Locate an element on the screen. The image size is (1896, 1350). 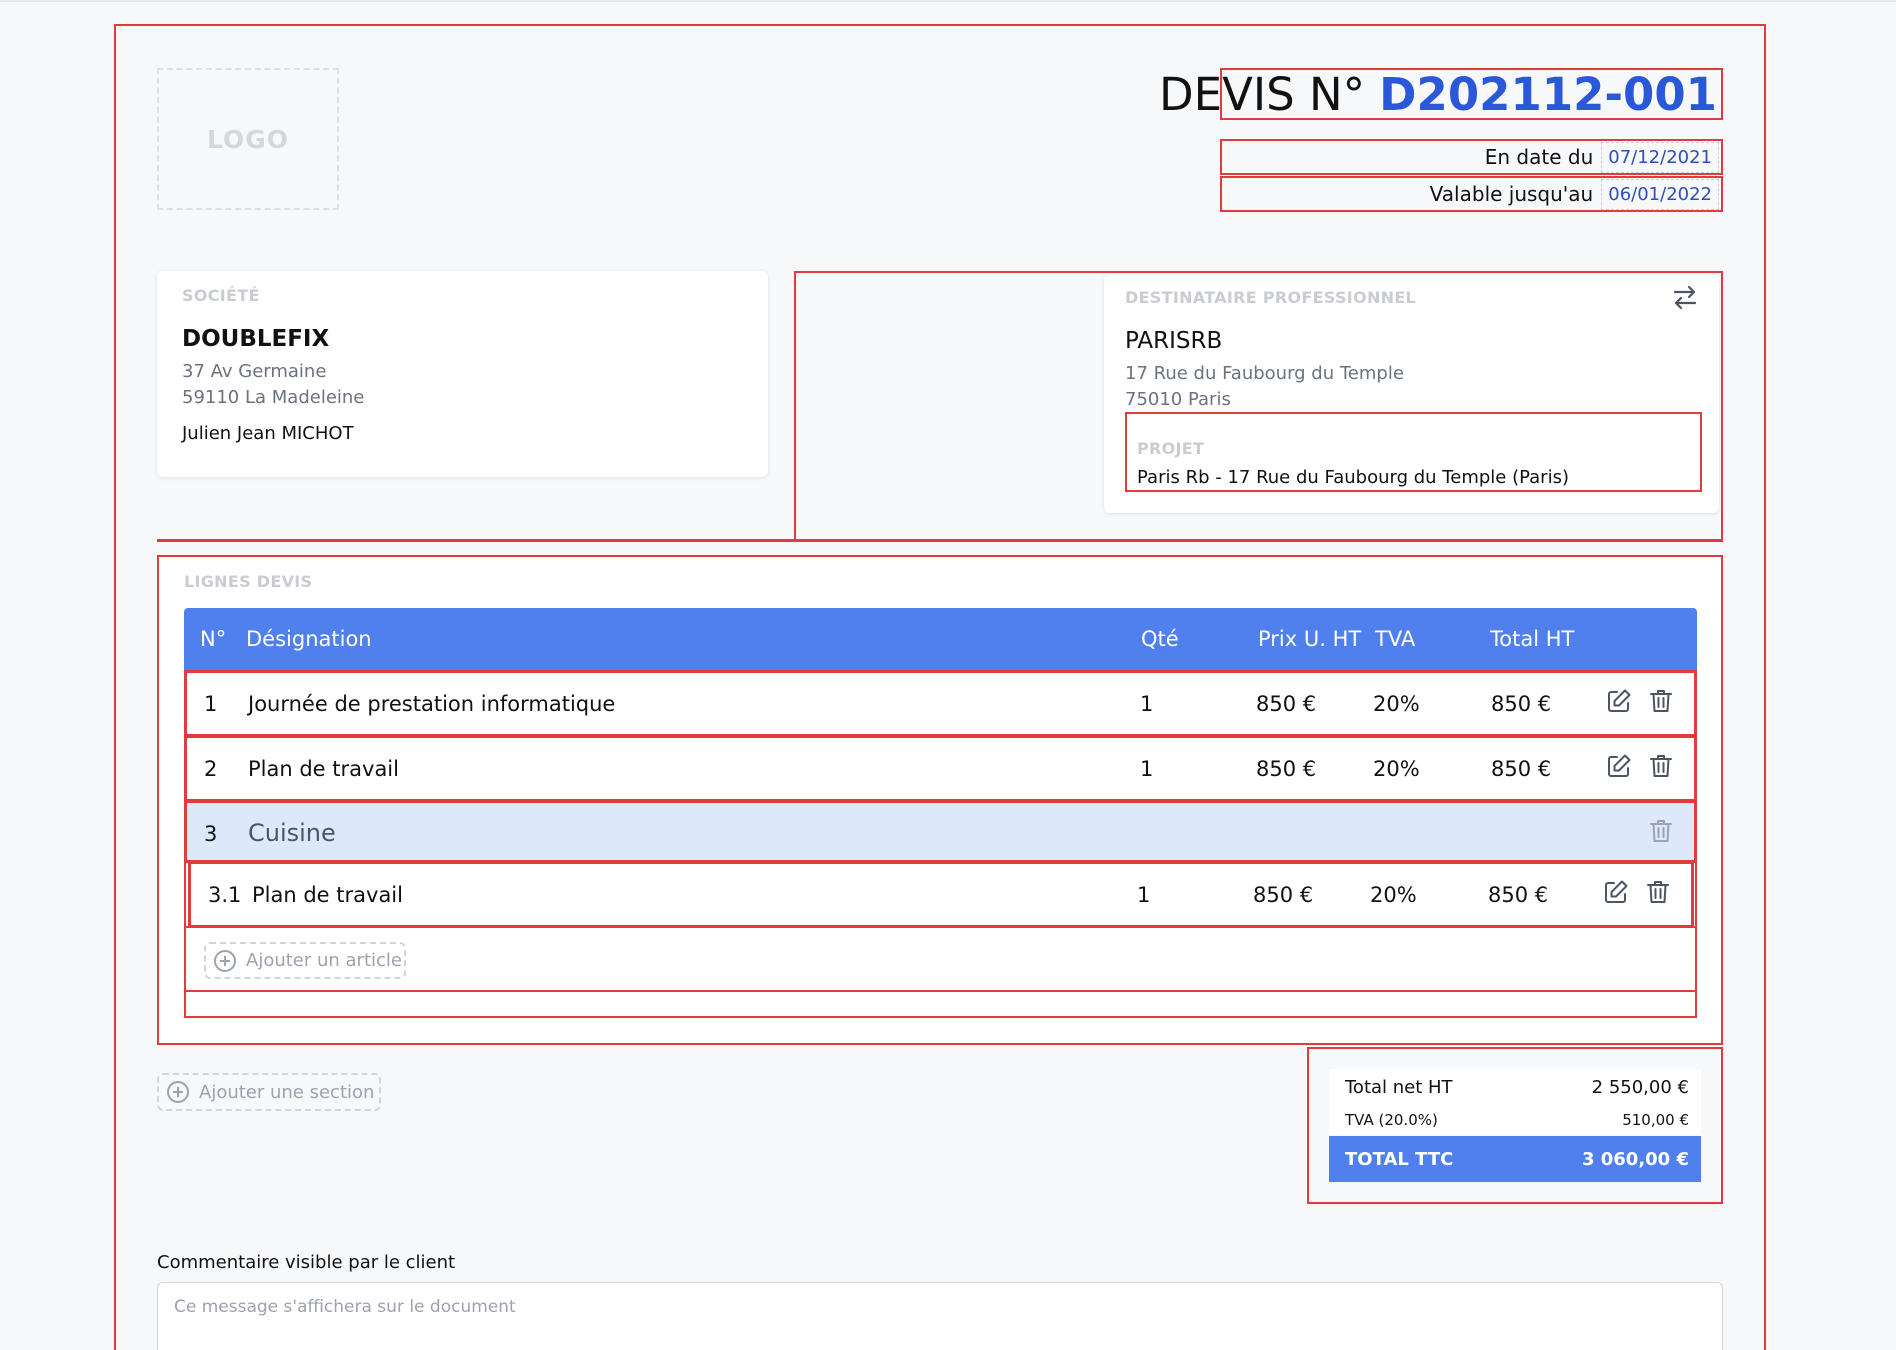
quote-title: DEVIS N° D202112-001 is located at coordinates (1441, 94).